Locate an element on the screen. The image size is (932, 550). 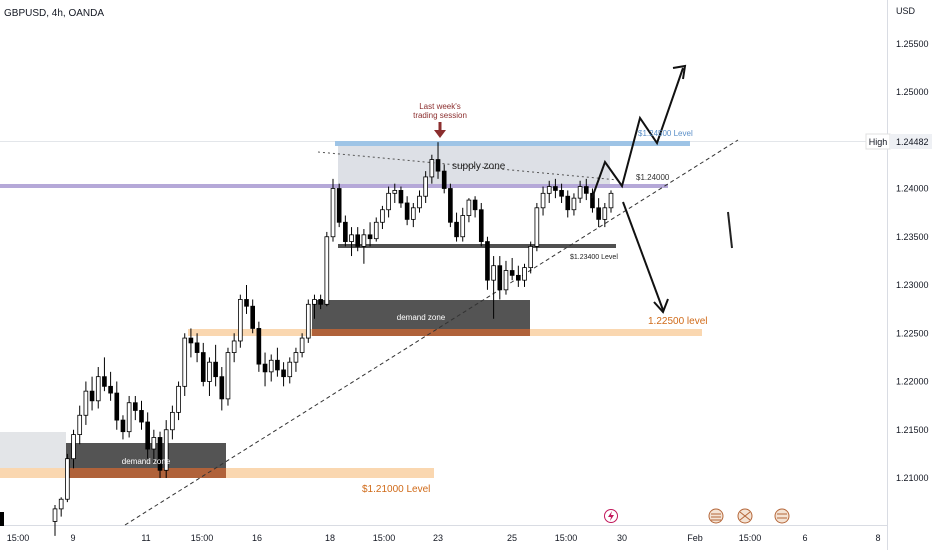
flag-us-event-icon is located at coordinates (716, 516).